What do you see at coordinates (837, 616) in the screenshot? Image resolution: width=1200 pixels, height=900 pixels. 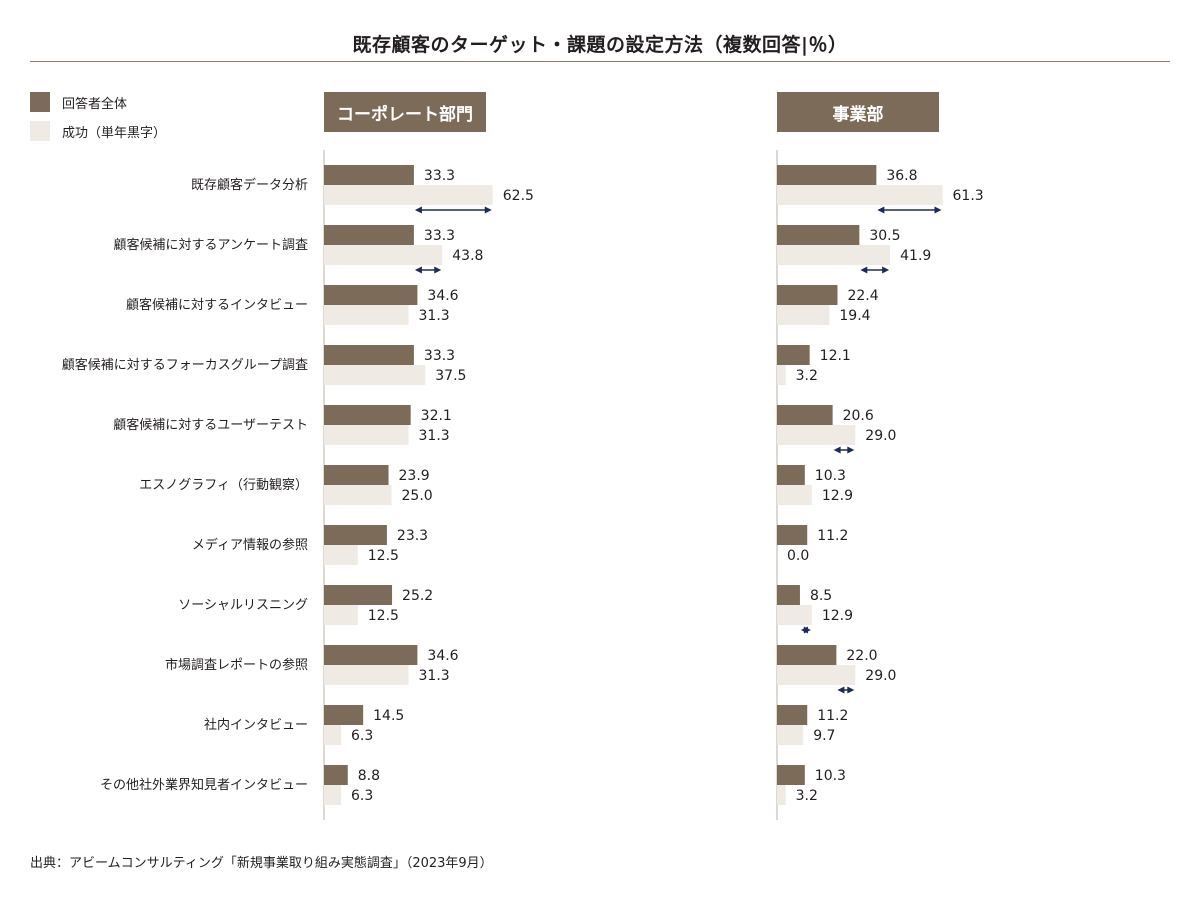 I see `data-label-success: 12.9` at bounding box center [837, 616].